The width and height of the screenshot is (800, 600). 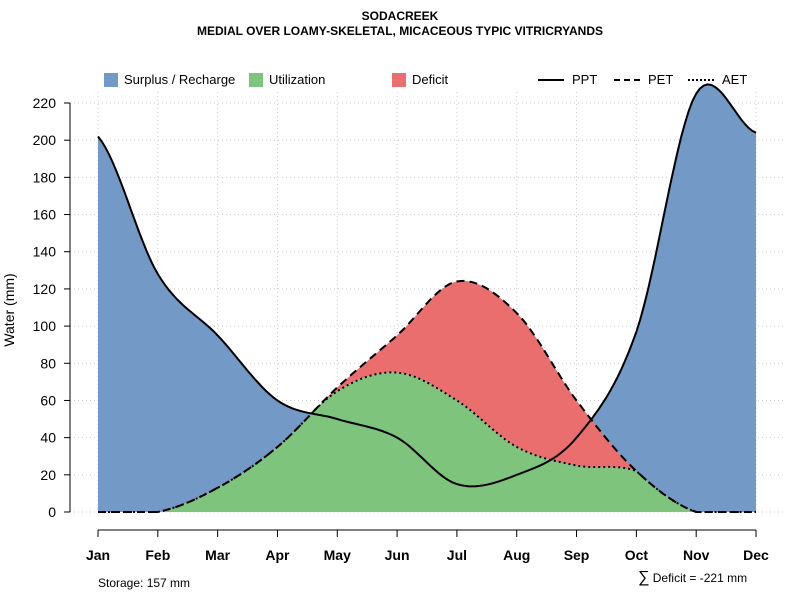 I want to click on y-tick-label-20: 20, so click(x=48, y=475).